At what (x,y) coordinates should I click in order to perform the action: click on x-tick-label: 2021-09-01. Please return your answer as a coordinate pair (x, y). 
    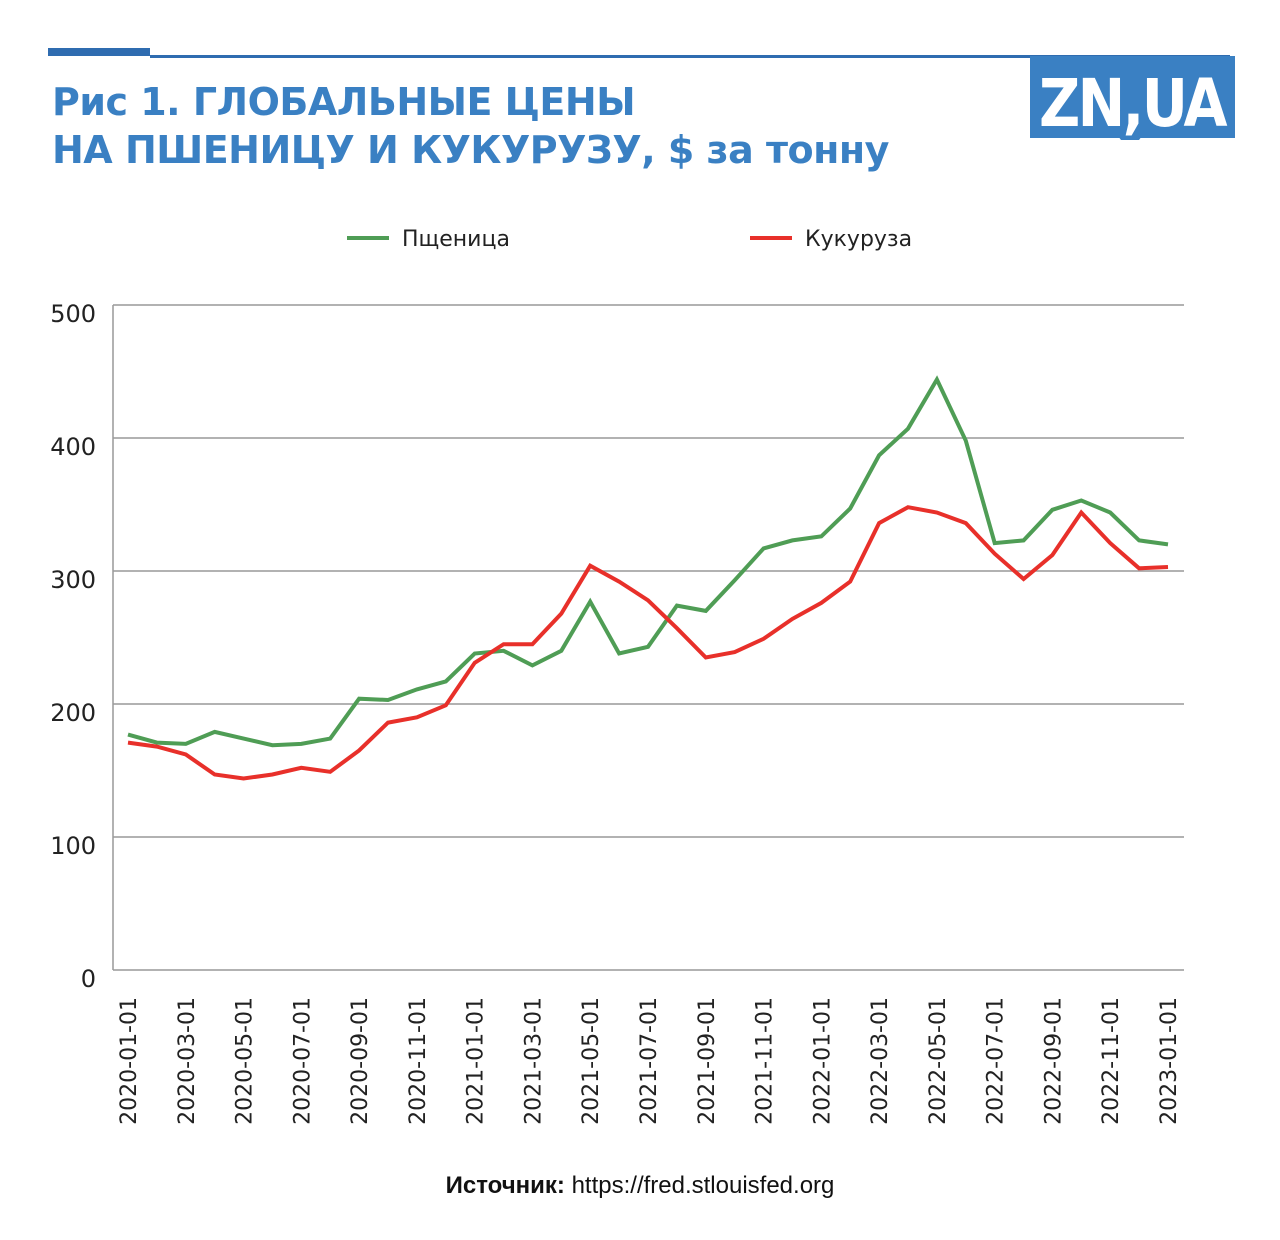
    Looking at the image, I should click on (707, 1061).